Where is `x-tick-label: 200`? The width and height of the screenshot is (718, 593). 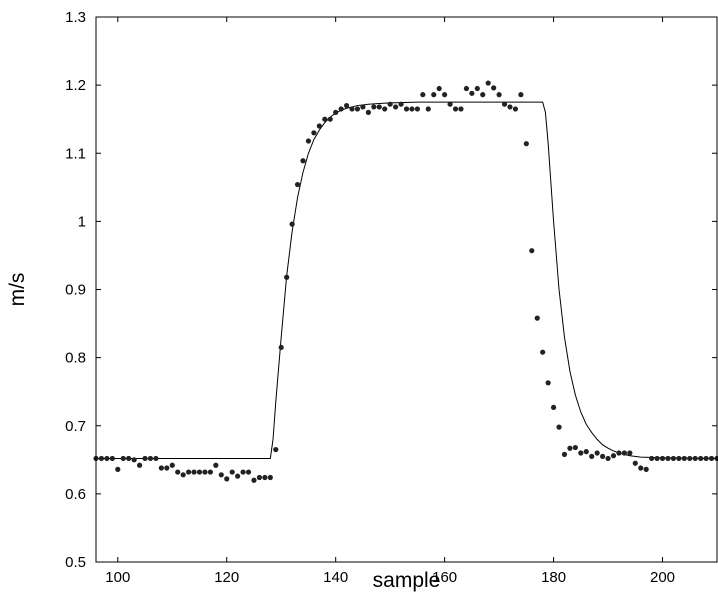 x-tick-label: 200 is located at coordinates (662, 577).